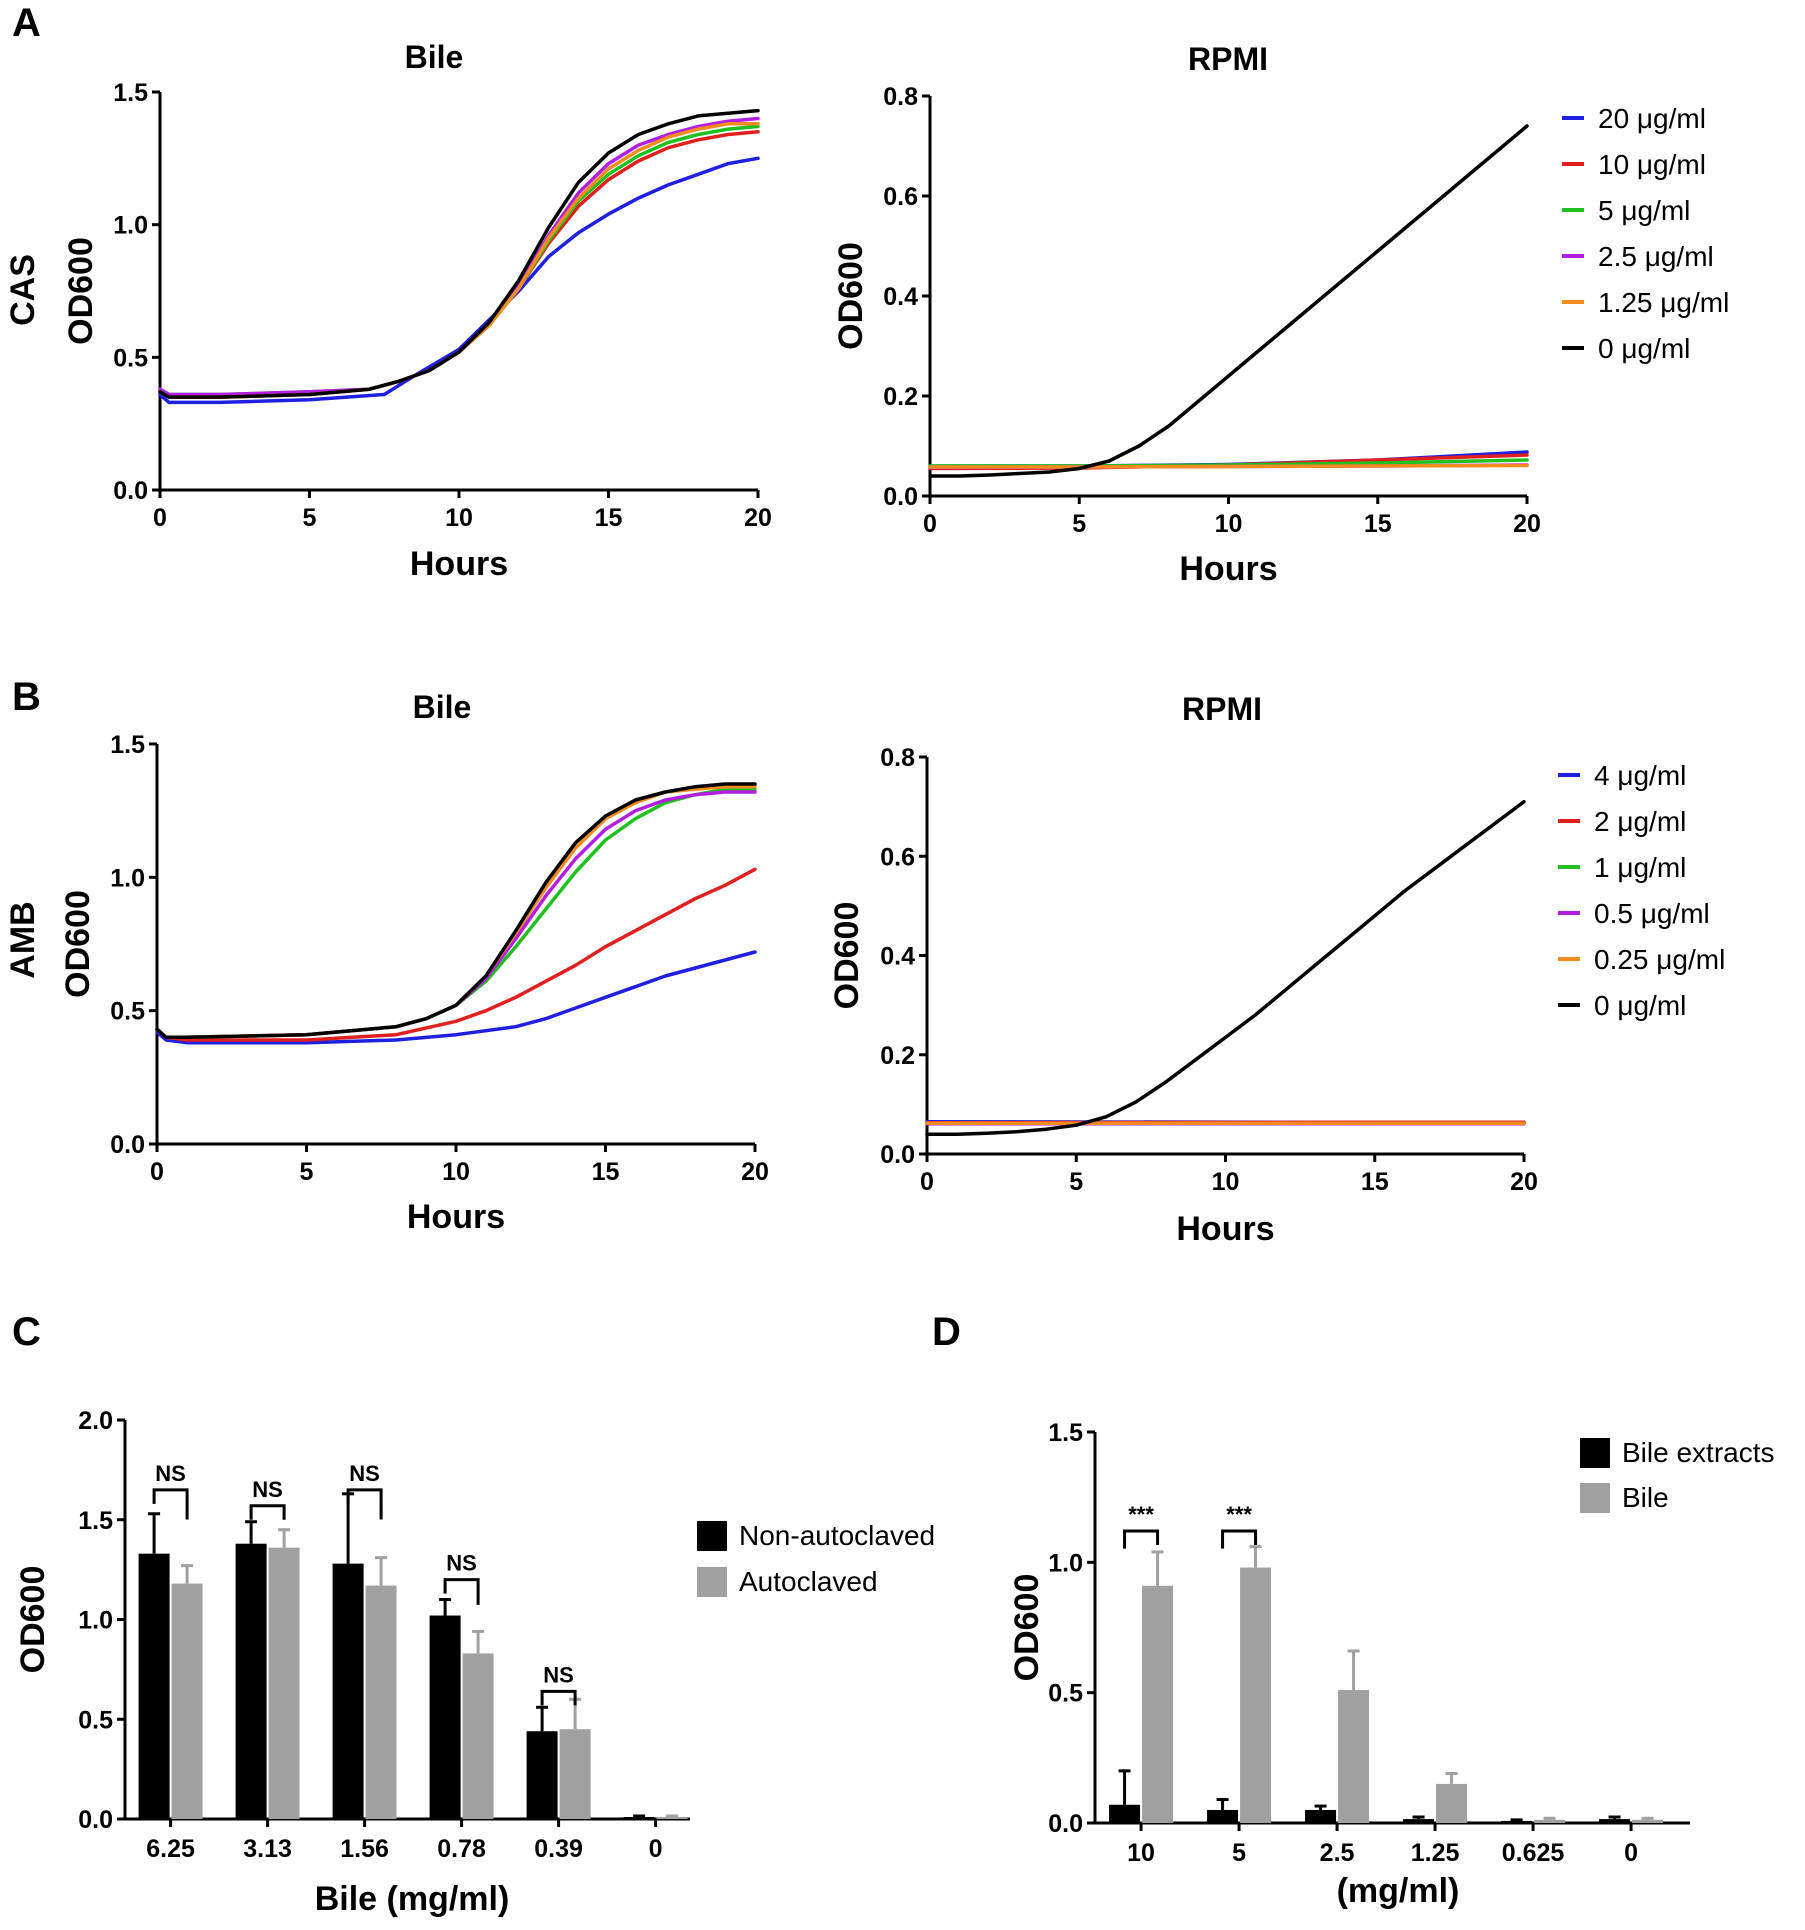 The width and height of the screenshot is (1805, 1930). Describe the element at coordinates (606, 1172) in the screenshot. I see `B-bile-x-tick-label: 15` at that location.